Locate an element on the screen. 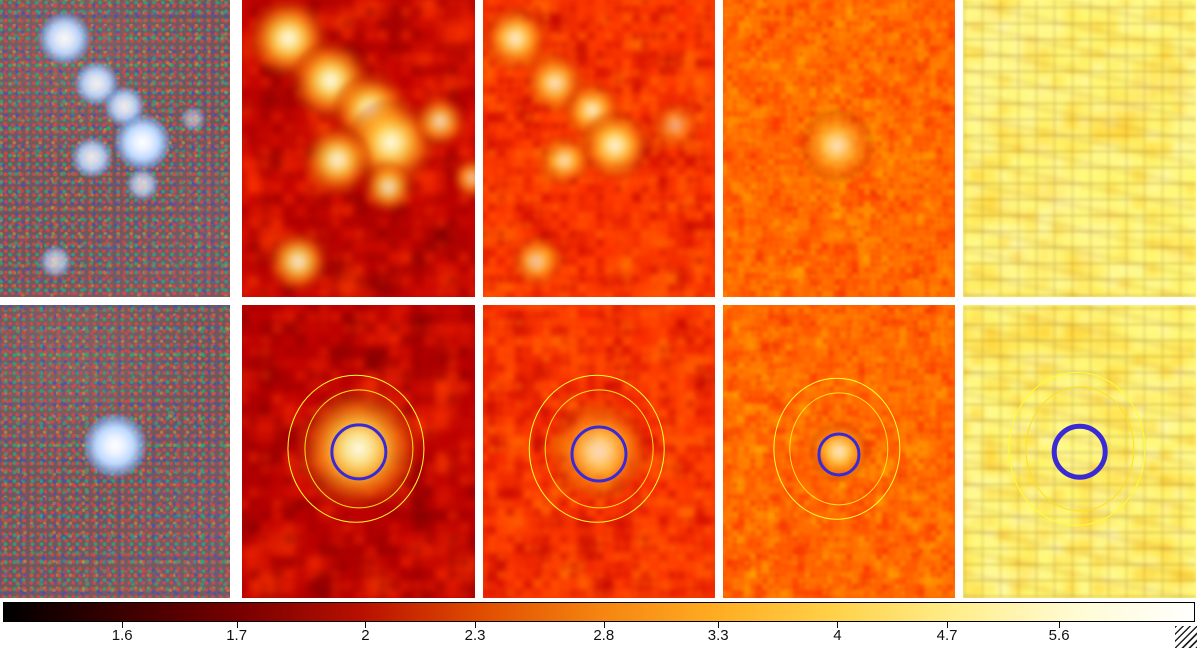  cutout-panel-r2-c1 is located at coordinates (115, 451).